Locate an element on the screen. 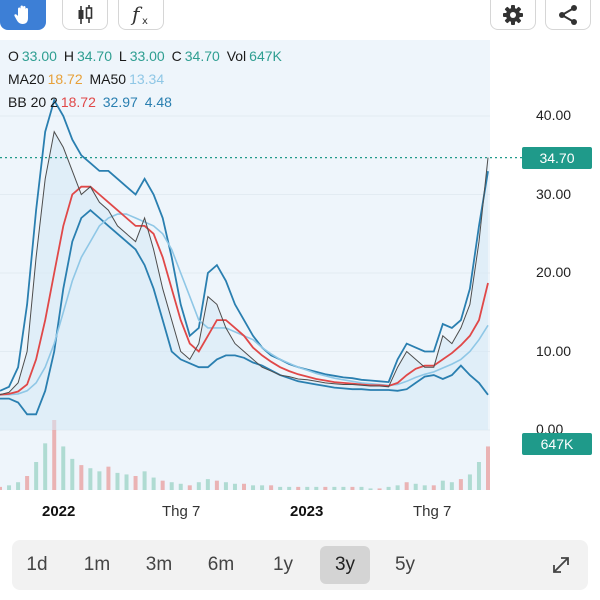 Image resolution: width=600 pixels, height=600 pixels. range-button-6m: 6m is located at coordinates (221, 564).